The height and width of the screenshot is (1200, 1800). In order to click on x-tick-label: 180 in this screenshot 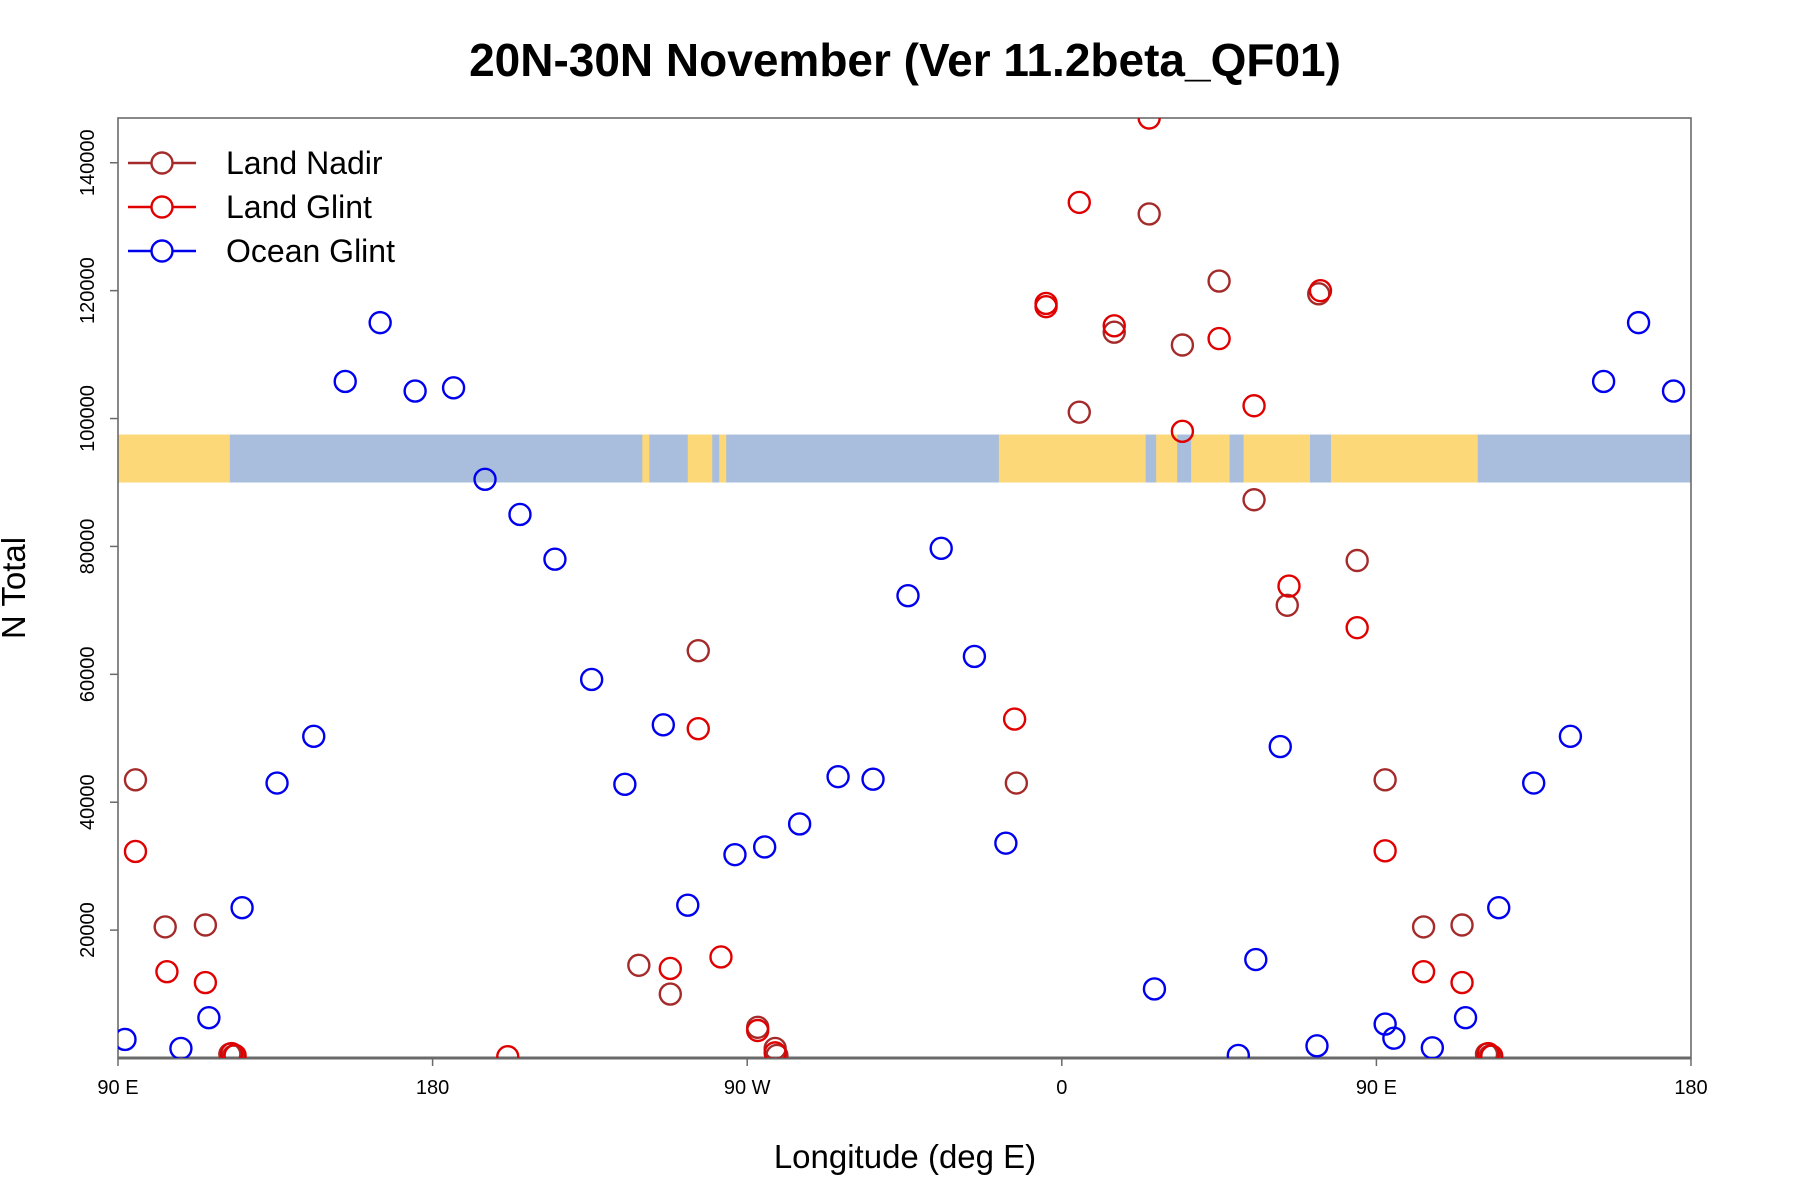, I will do `click(1690, 1088)`.